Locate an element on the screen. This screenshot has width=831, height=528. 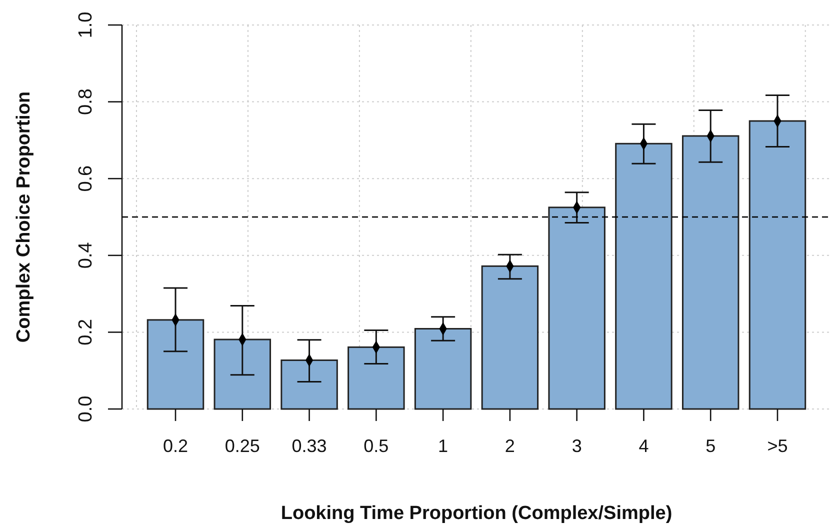
y-tick-label: 0.2 is located at coordinates (86, 332).